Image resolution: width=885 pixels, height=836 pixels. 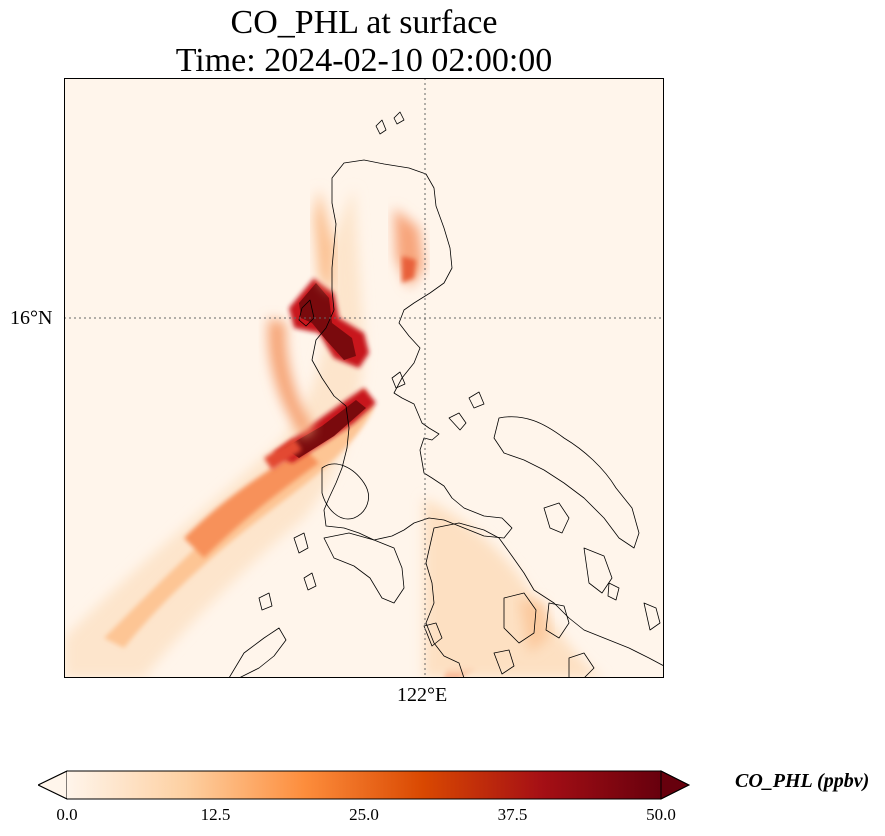 I want to click on colorbar-tick-label: 0.0, so click(x=67, y=814).